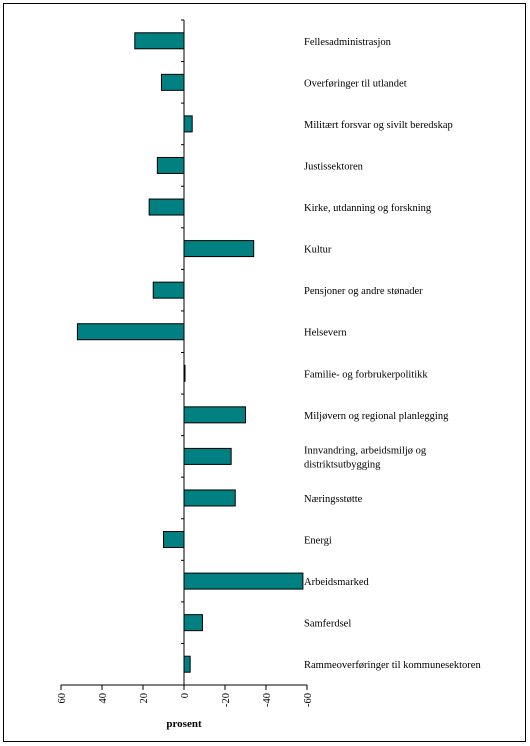 The image size is (530, 746). I want to click on category-label: Rammeoverføringer til kommunesektoren, so click(392, 665).